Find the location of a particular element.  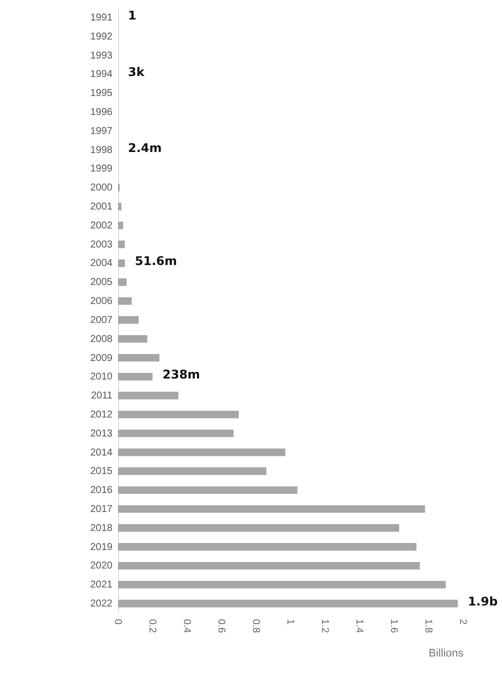

annotation: 1 is located at coordinates (132, 15).